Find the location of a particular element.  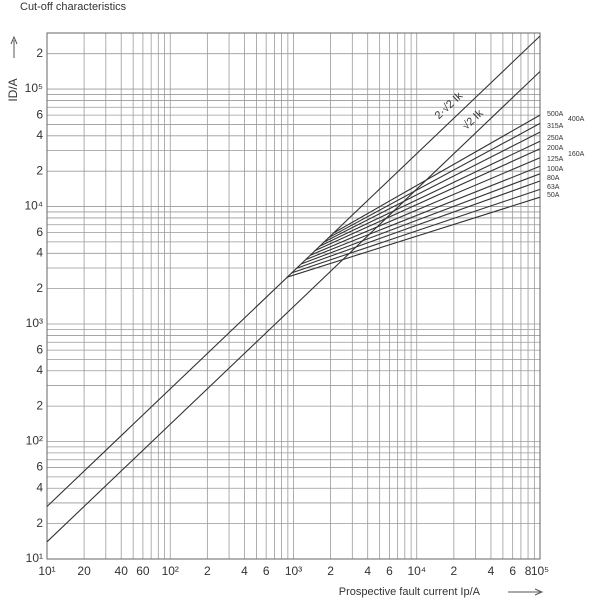

x-tick-label: 8 is located at coordinates (528, 571).